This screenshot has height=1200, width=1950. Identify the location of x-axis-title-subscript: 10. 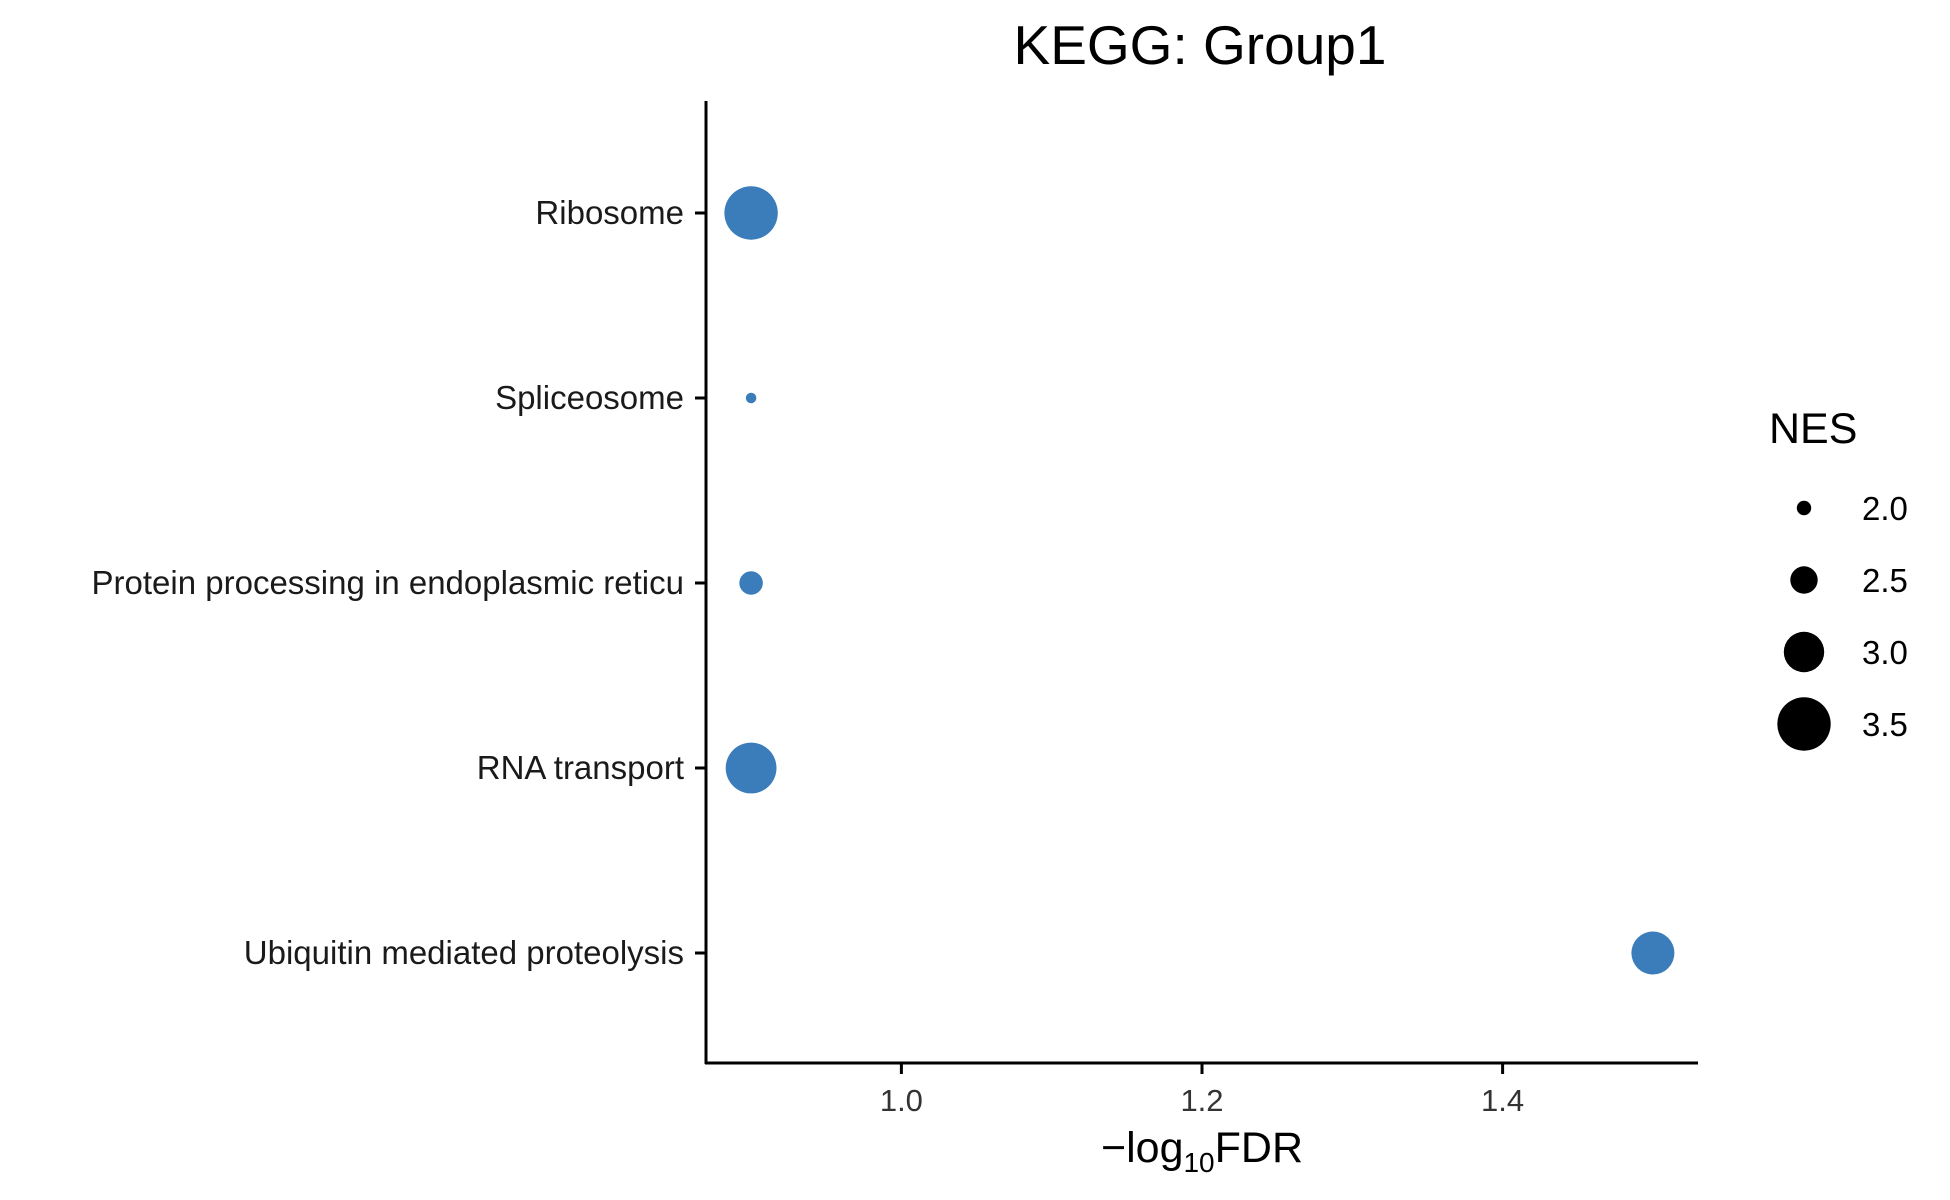
(1198, 1162).